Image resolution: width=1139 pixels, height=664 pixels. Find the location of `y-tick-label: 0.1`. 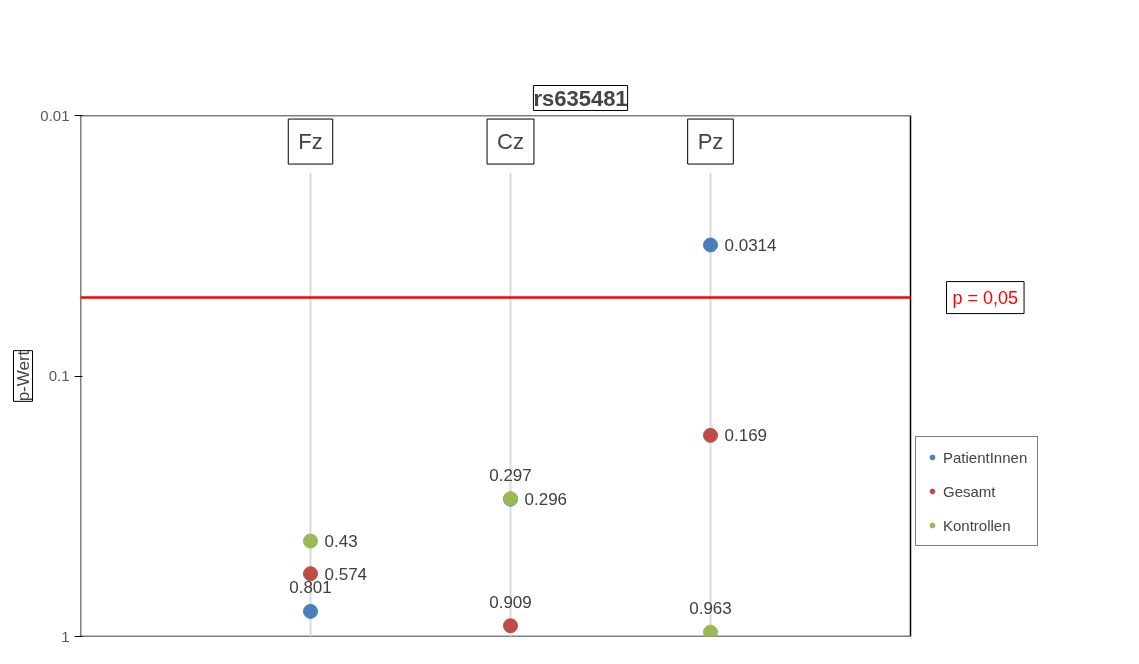

y-tick-label: 0.1 is located at coordinates (59, 375).